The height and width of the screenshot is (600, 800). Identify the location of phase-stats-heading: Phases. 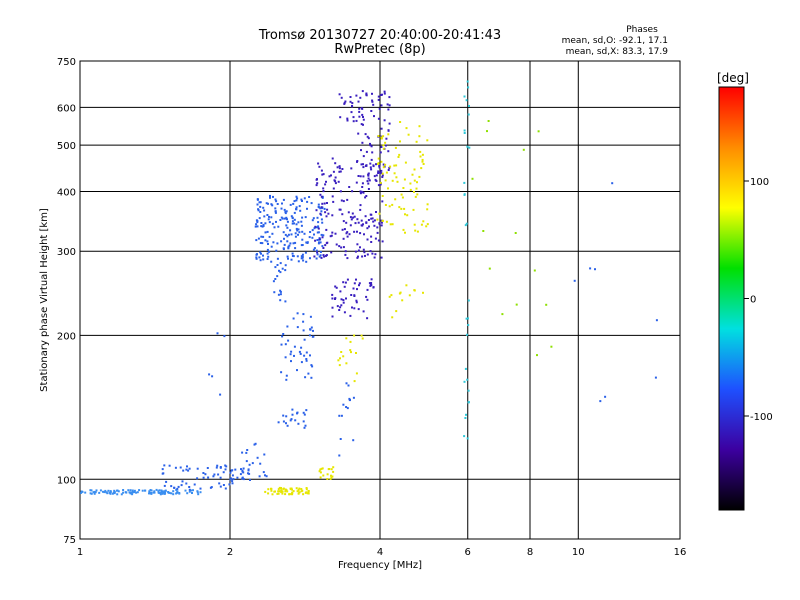
(642, 30).